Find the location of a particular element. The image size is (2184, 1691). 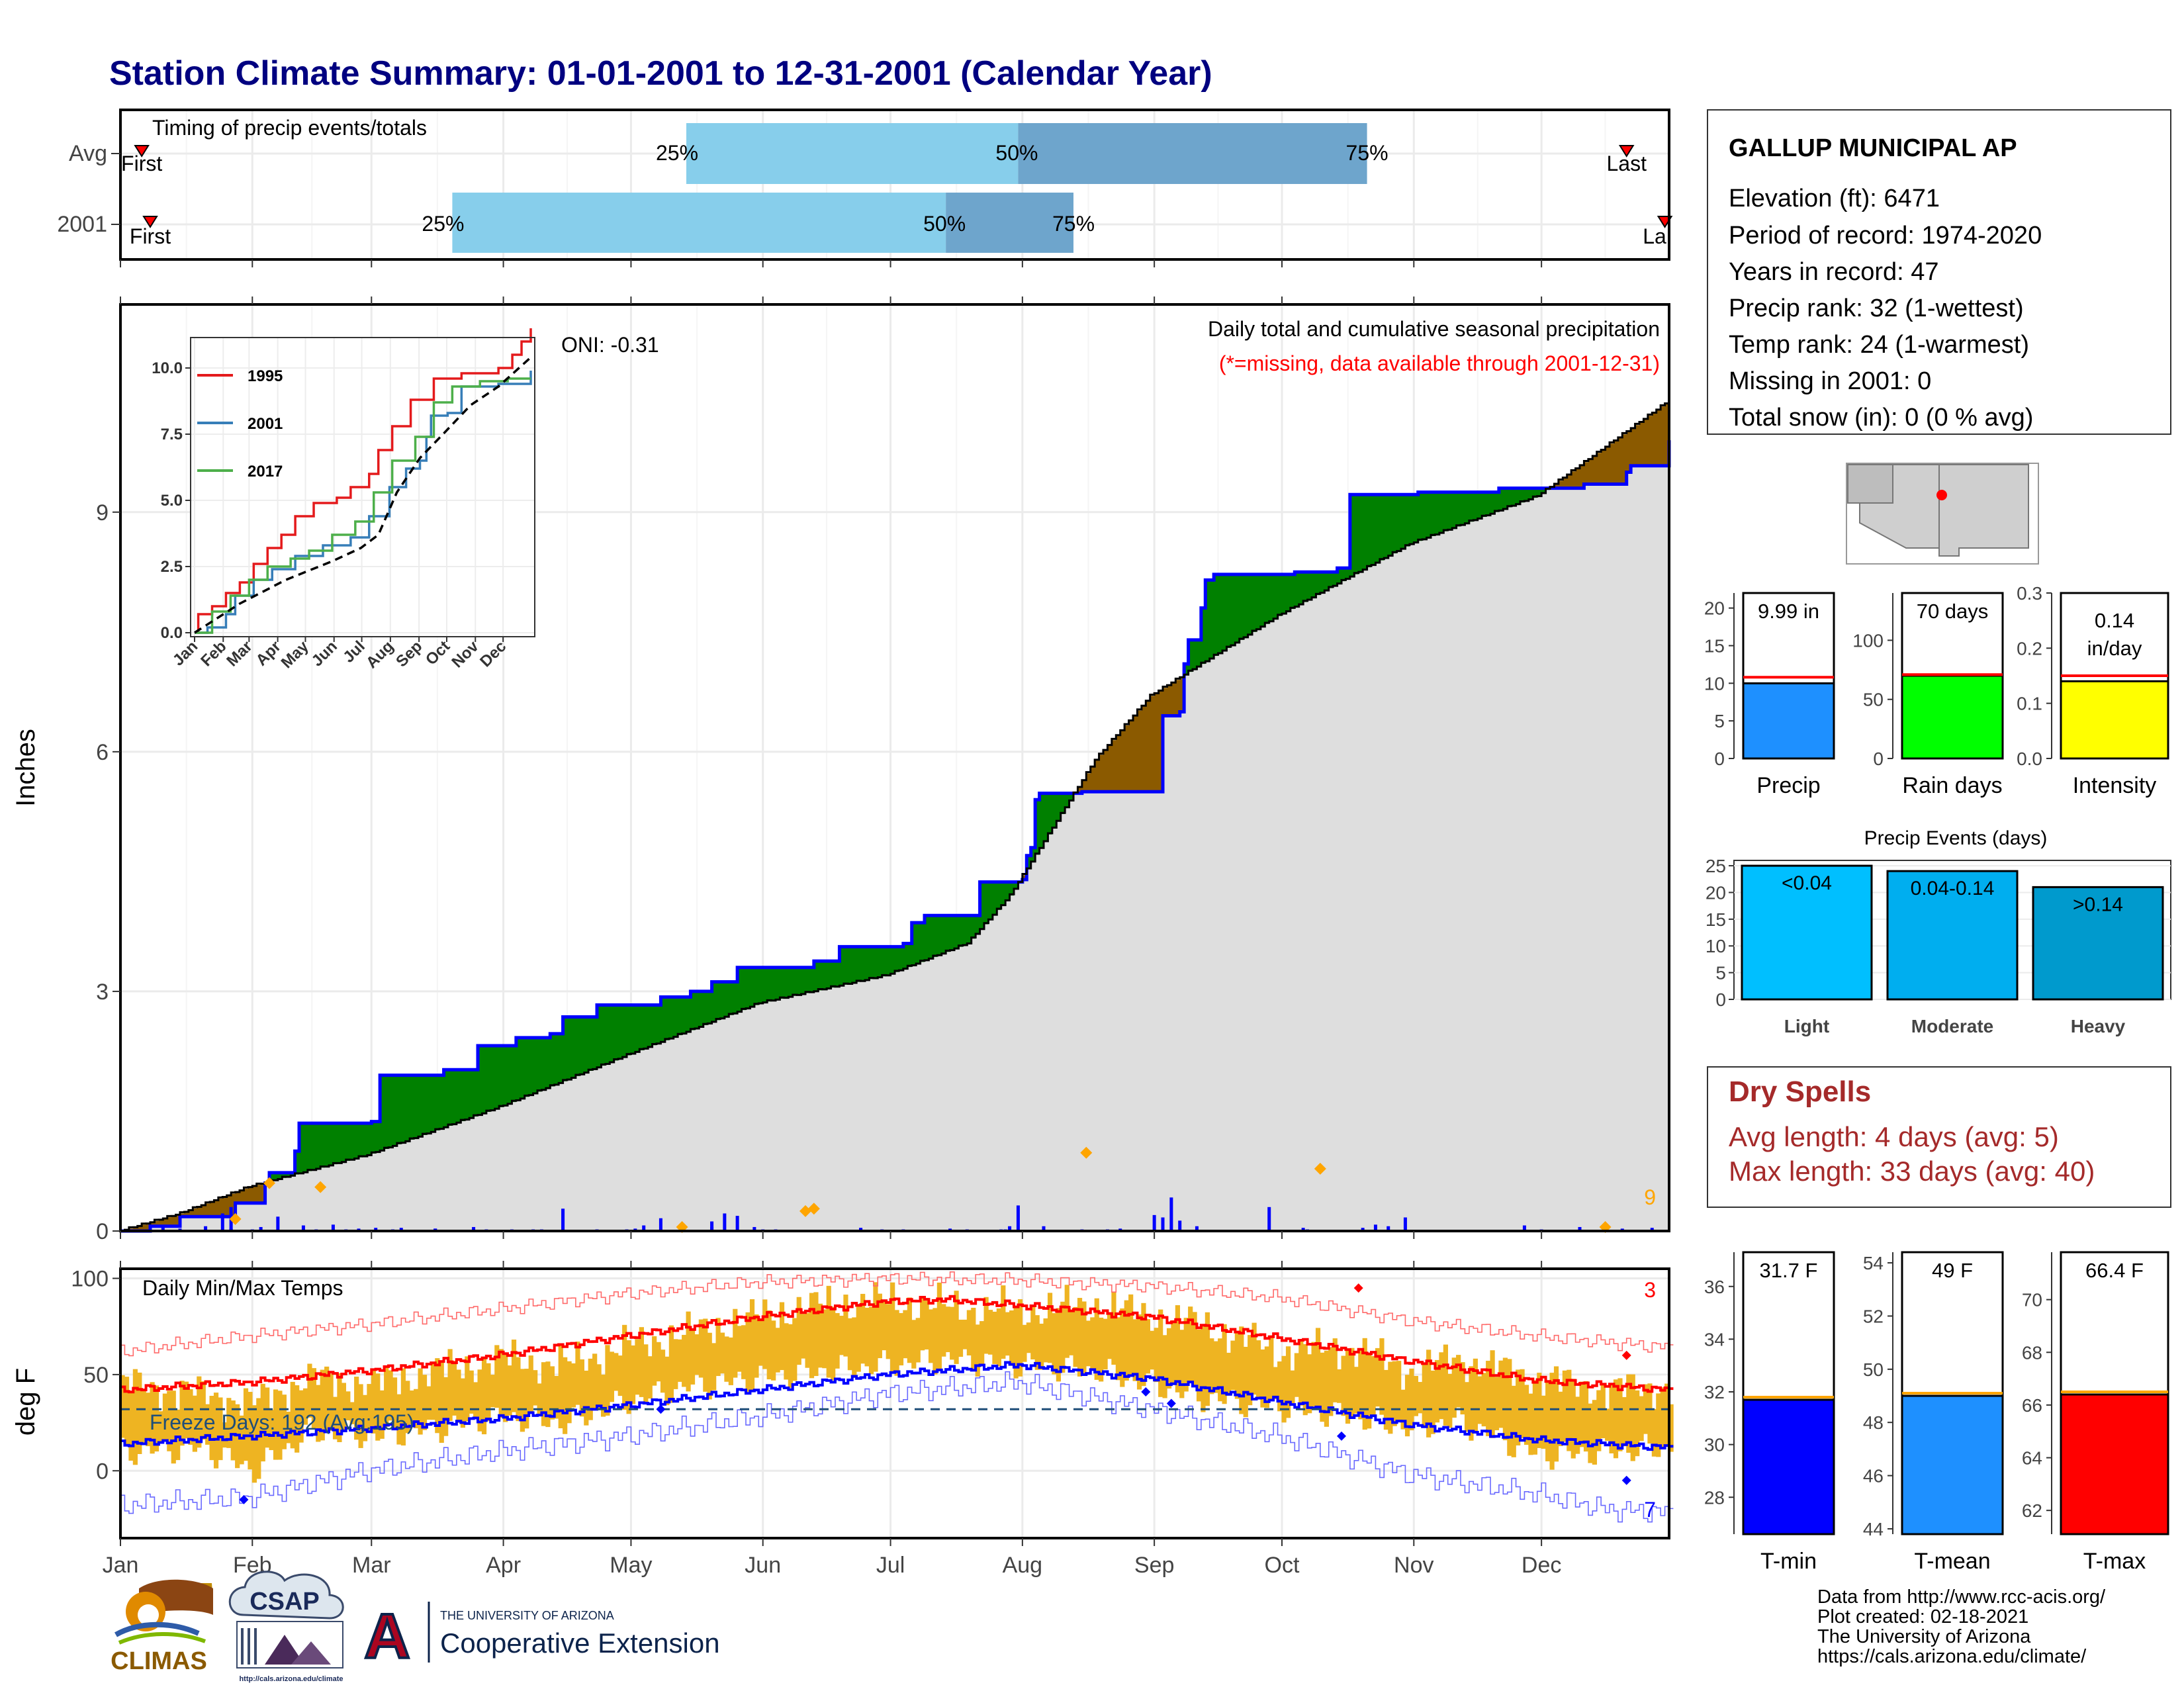

small-bar-raindays-bar: 0 50 100 70 days Rain days is located at coordinates (1928, 695).